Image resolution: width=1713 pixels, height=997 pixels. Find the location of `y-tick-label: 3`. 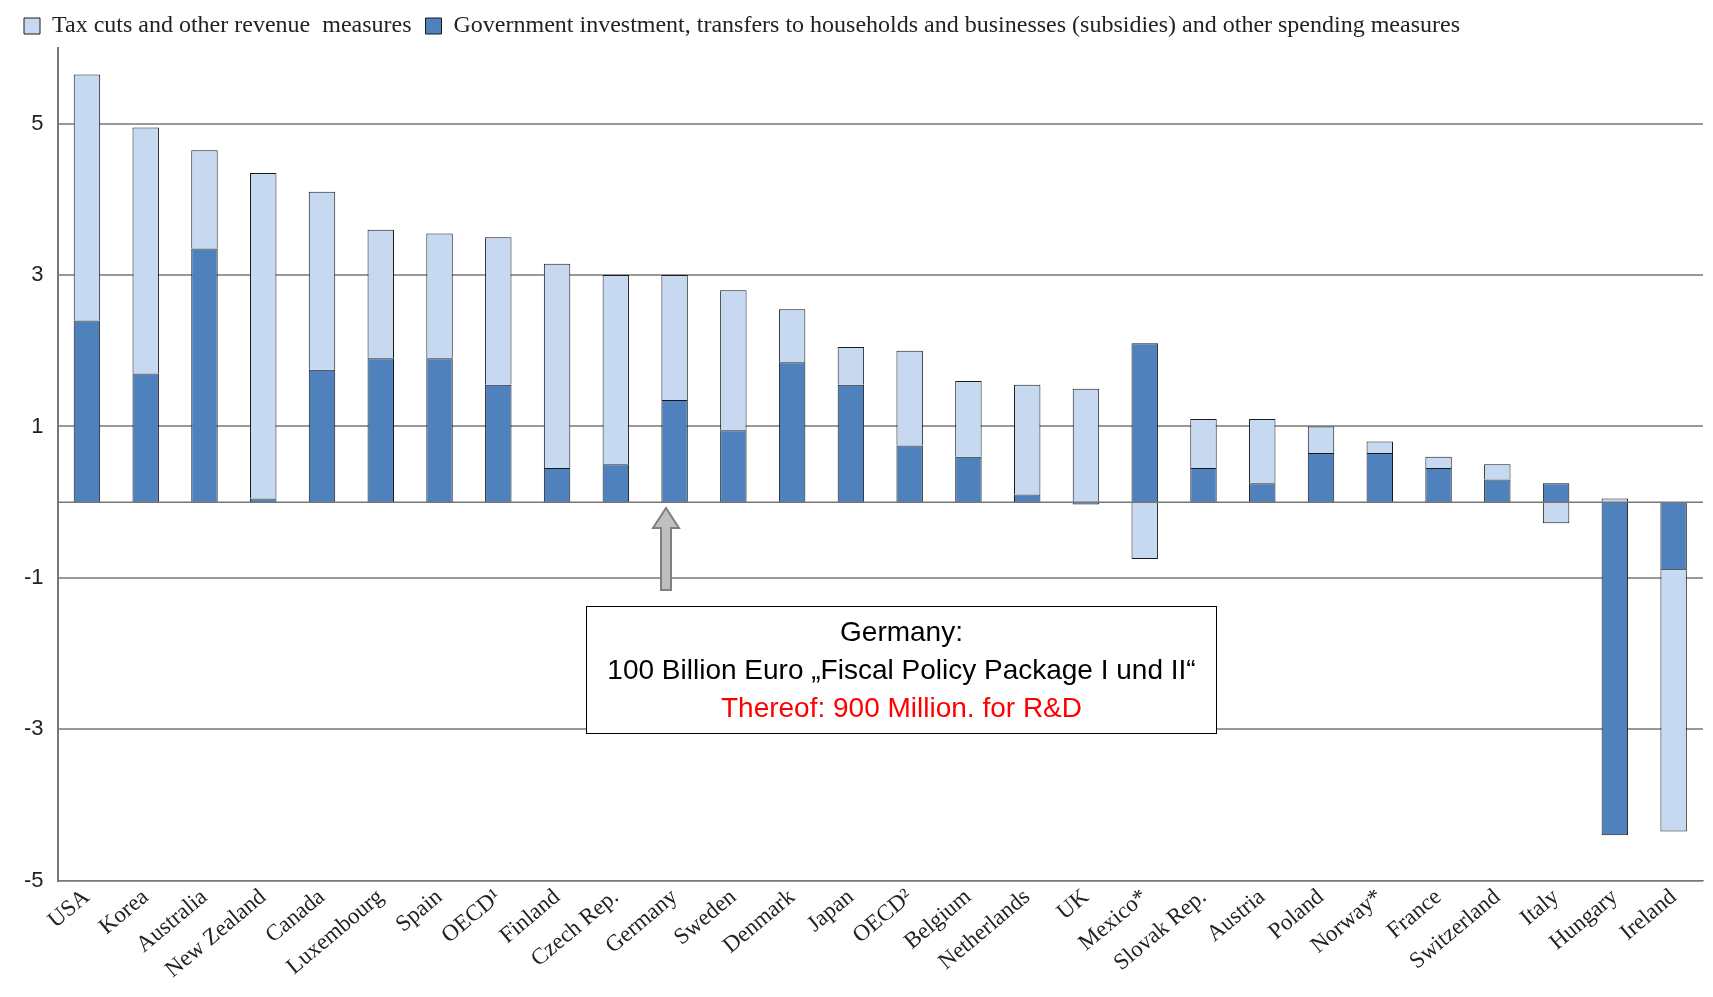

y-tick-label: 3 is located at coordinates (37, 274).